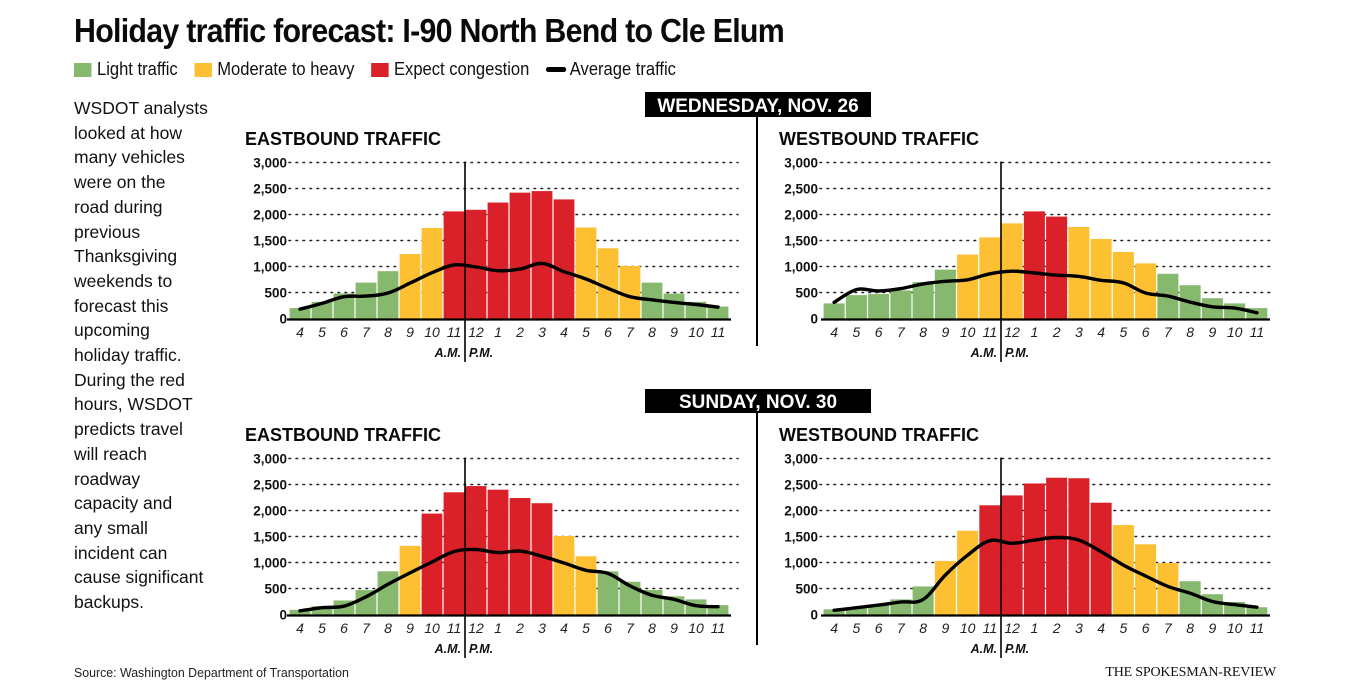 The width and height of the screenshot is (1354, 694). What do you see at coordinates (121, 552) in the screenshot?
I see `intro-line: incident can` at bounding box center [121, 552].